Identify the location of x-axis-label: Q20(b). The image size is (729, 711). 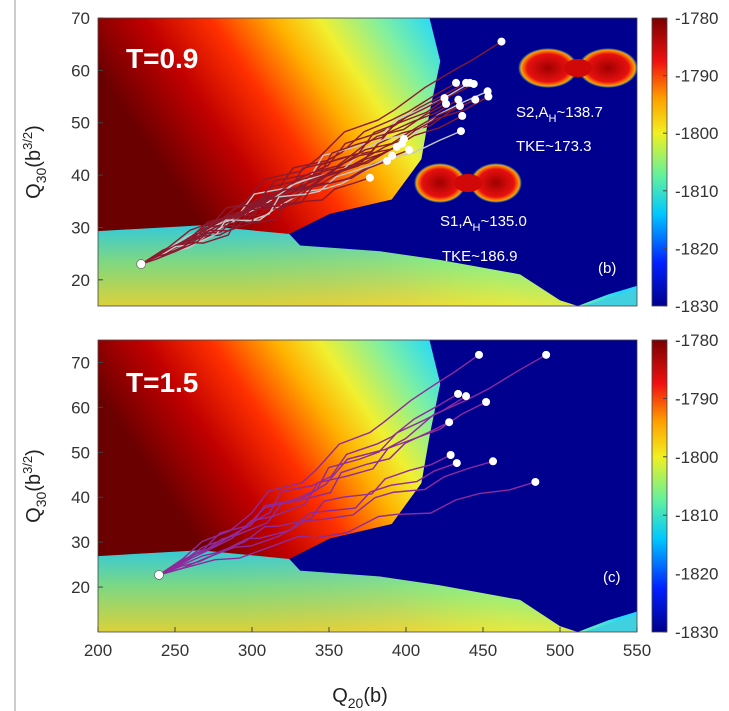
(360, 698).